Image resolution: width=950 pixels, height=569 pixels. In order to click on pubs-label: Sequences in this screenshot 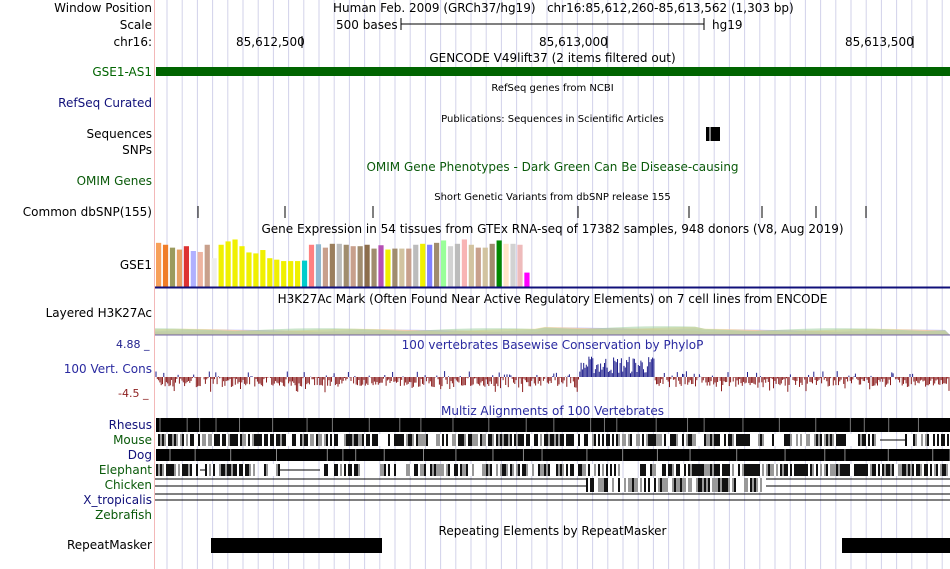, I will do `click(119, 134)`.